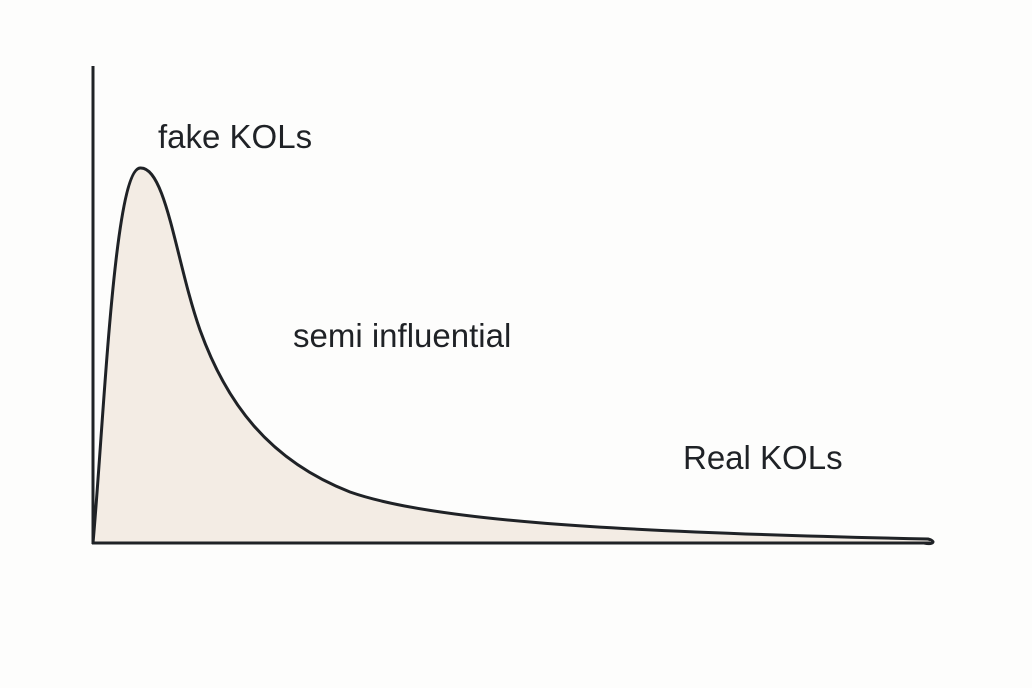 This screenshot has width=1032, height=688. What do you see at coordinates (402, 335) in the screenshot?
I see `annotation: semi influential` at bounding box center [402, 335].